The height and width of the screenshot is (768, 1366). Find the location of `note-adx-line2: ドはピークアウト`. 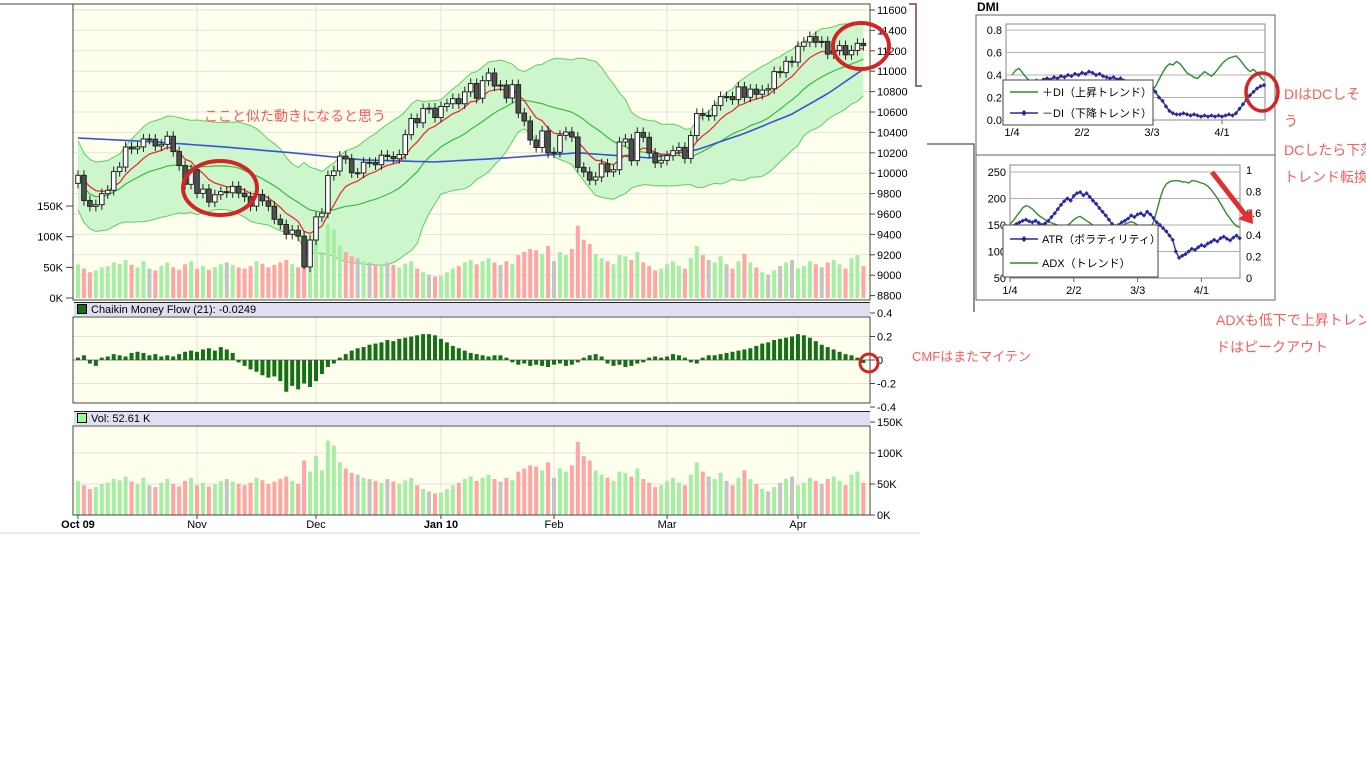

note-adx-line2: ドはピークアウト is located at coordinates (1272, 347).